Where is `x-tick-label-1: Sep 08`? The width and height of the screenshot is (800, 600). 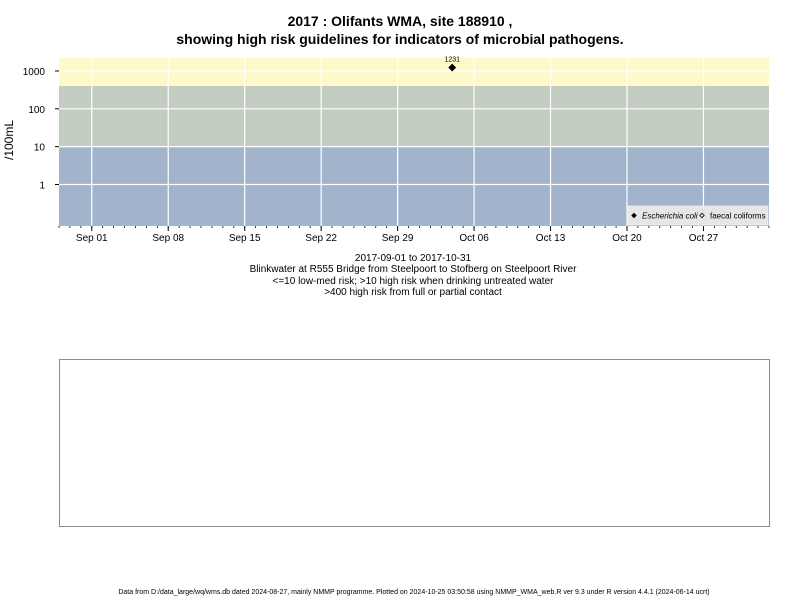
x-tick-label-1: Sep 08 is located at coordinates (168, 238).